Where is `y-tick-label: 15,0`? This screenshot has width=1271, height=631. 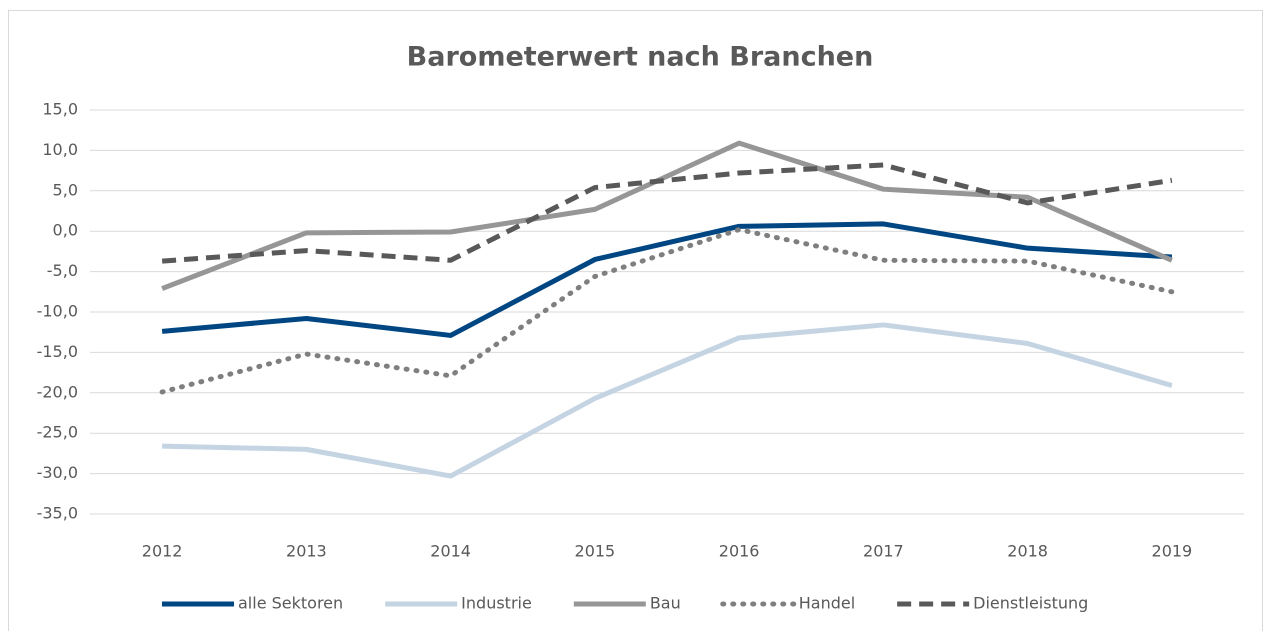 y-tick-label: 15,0 is located at coordinates (60, 109).